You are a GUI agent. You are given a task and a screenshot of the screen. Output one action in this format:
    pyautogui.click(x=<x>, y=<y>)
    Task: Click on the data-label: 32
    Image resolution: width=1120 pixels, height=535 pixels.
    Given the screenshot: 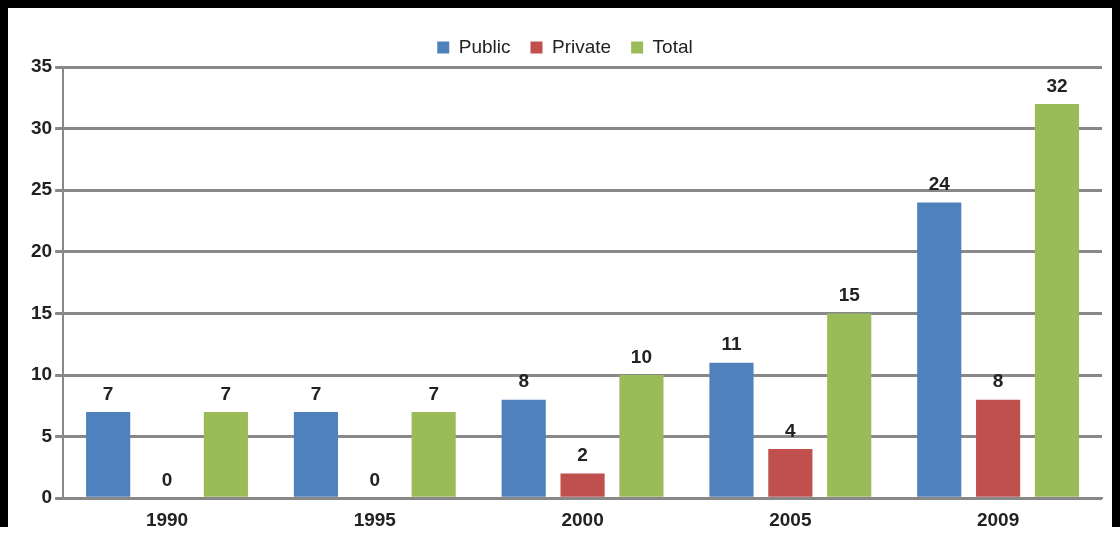 What is the action you would take?
    pyautogui.click(x=1057, y=85)
    